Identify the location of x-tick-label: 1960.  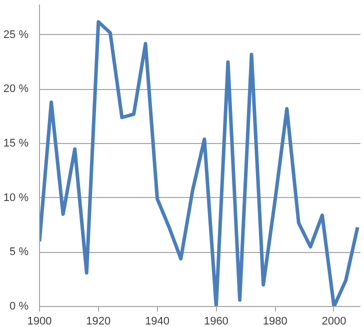
(216, 321).